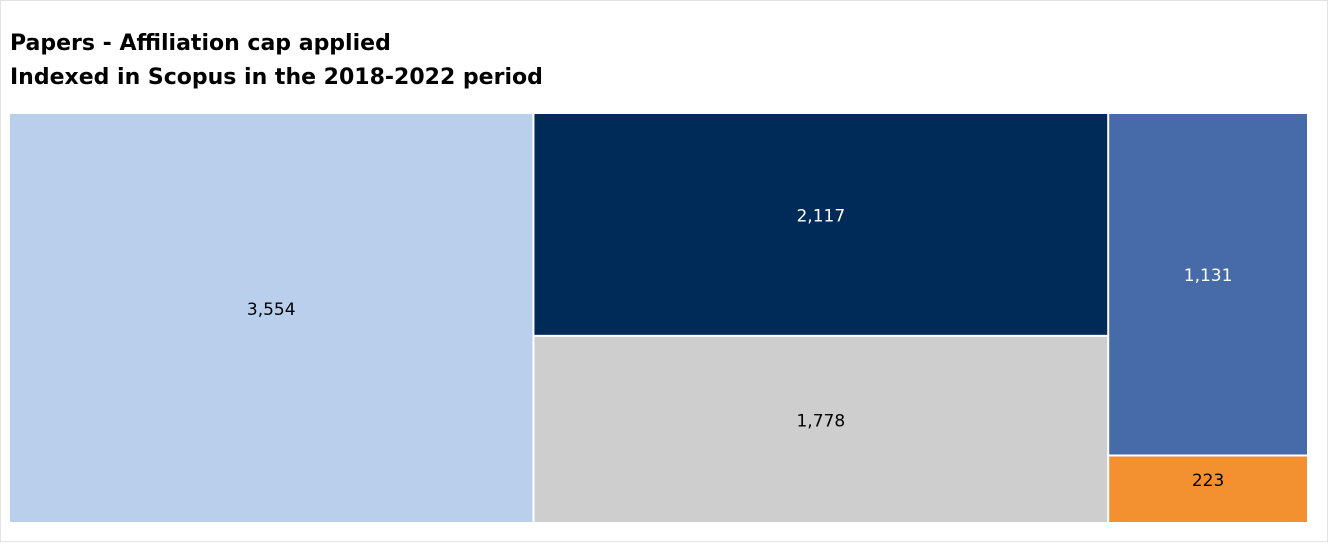  I want to click on value-label: 3,554, so click(271, 310).